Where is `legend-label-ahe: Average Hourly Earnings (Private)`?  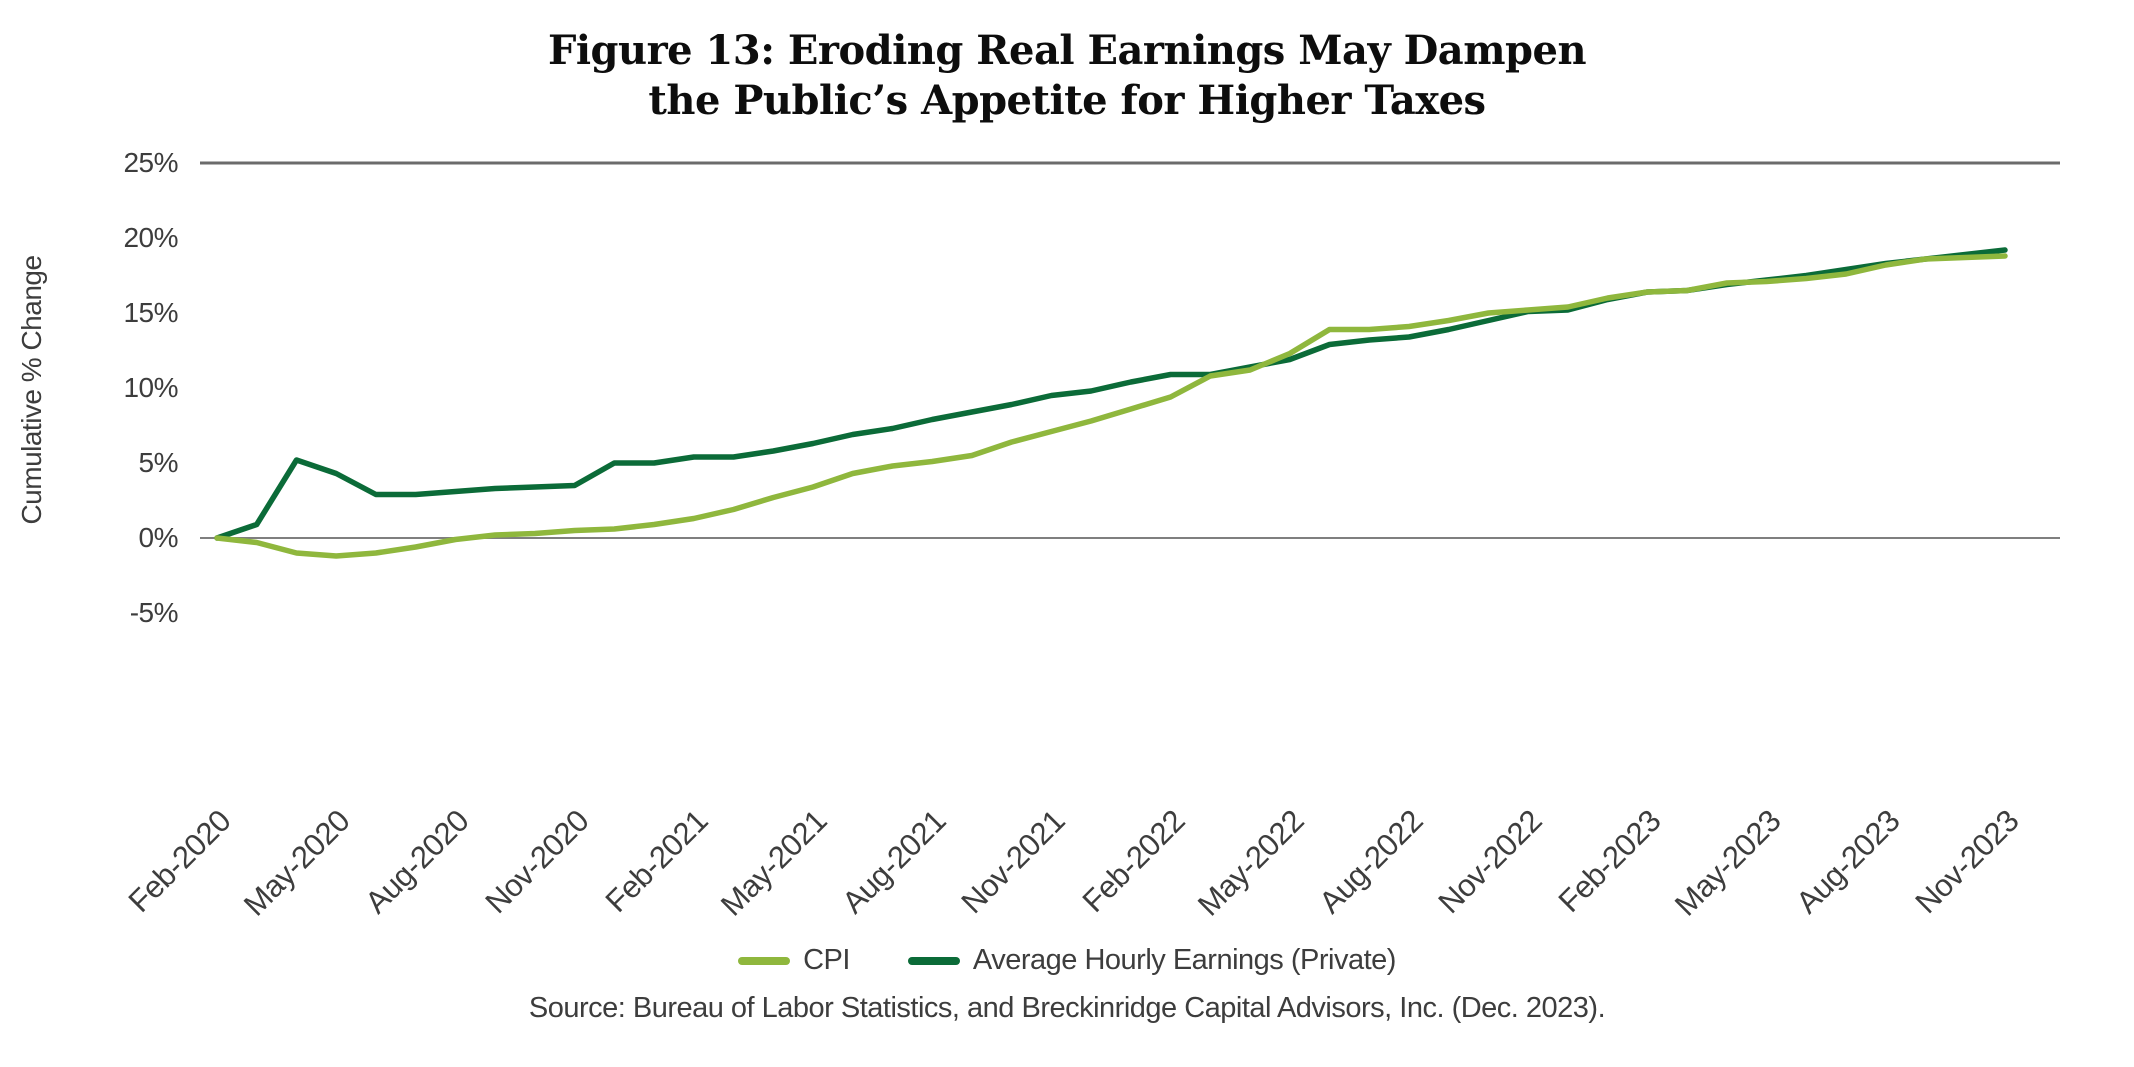
legend-label-ahe: Average Hourly Earnings (Private) is located at coordinates (1184, 960).